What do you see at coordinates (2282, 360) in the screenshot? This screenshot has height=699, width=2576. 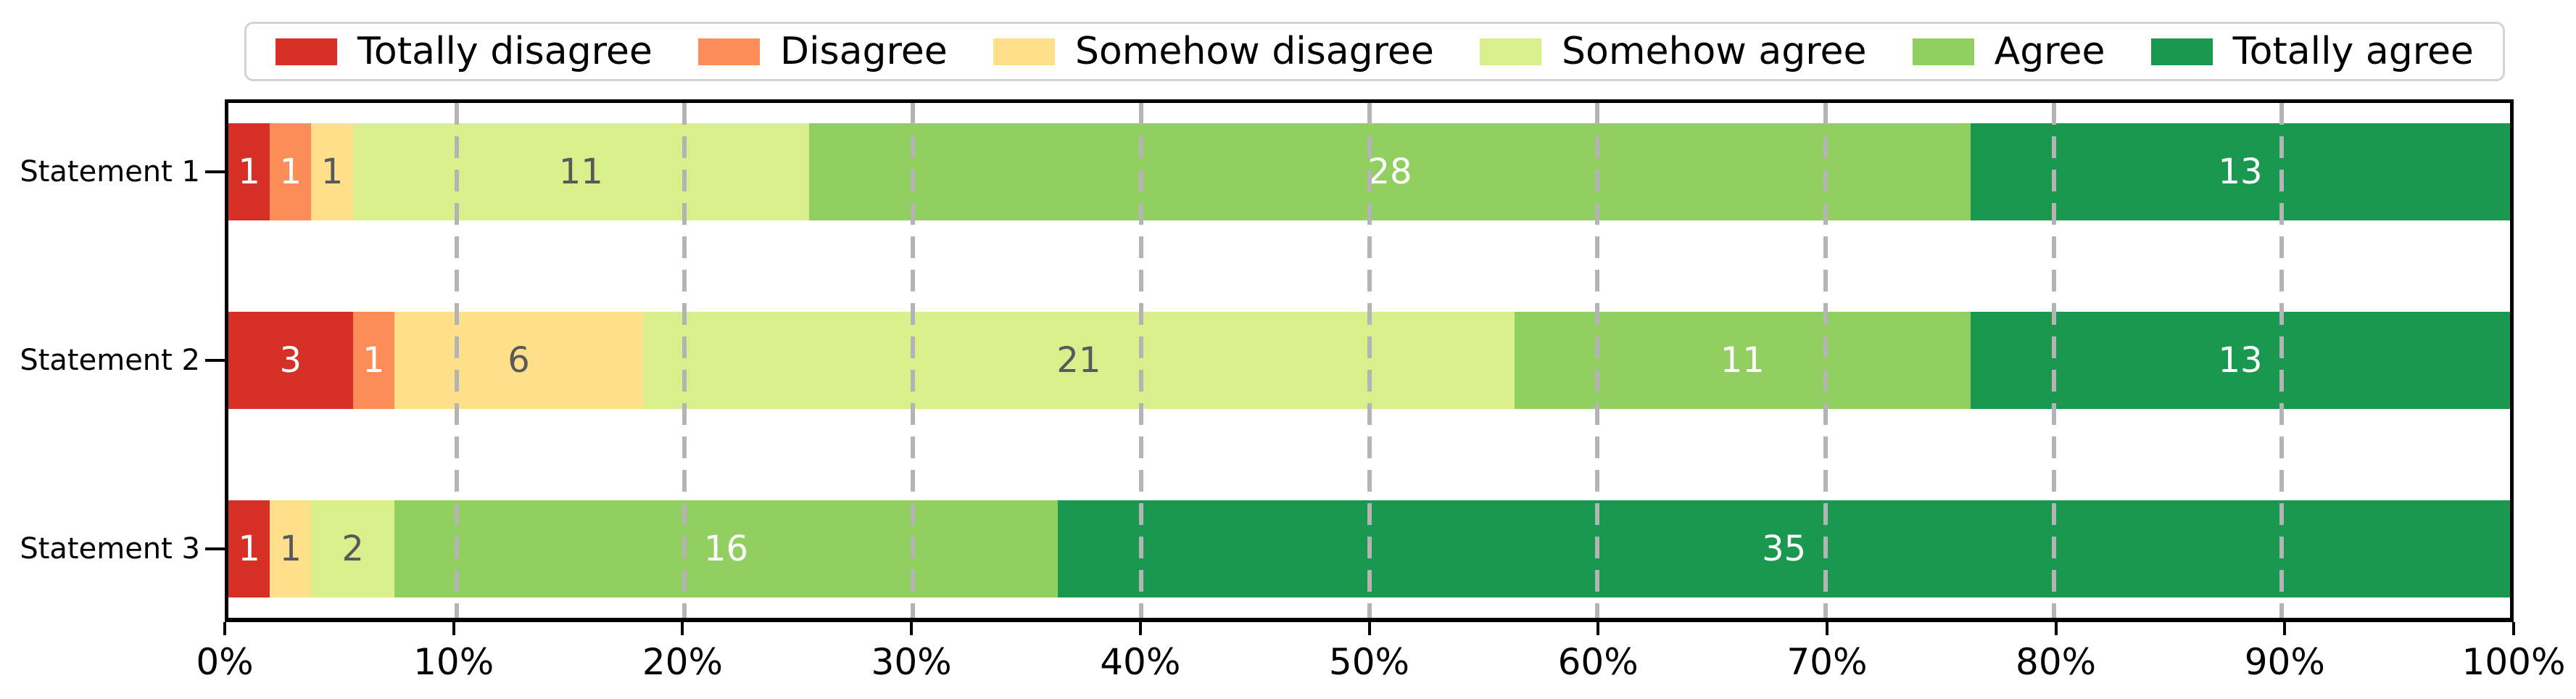 I see `gridline-90pct` at bounding box center [2282, 360].